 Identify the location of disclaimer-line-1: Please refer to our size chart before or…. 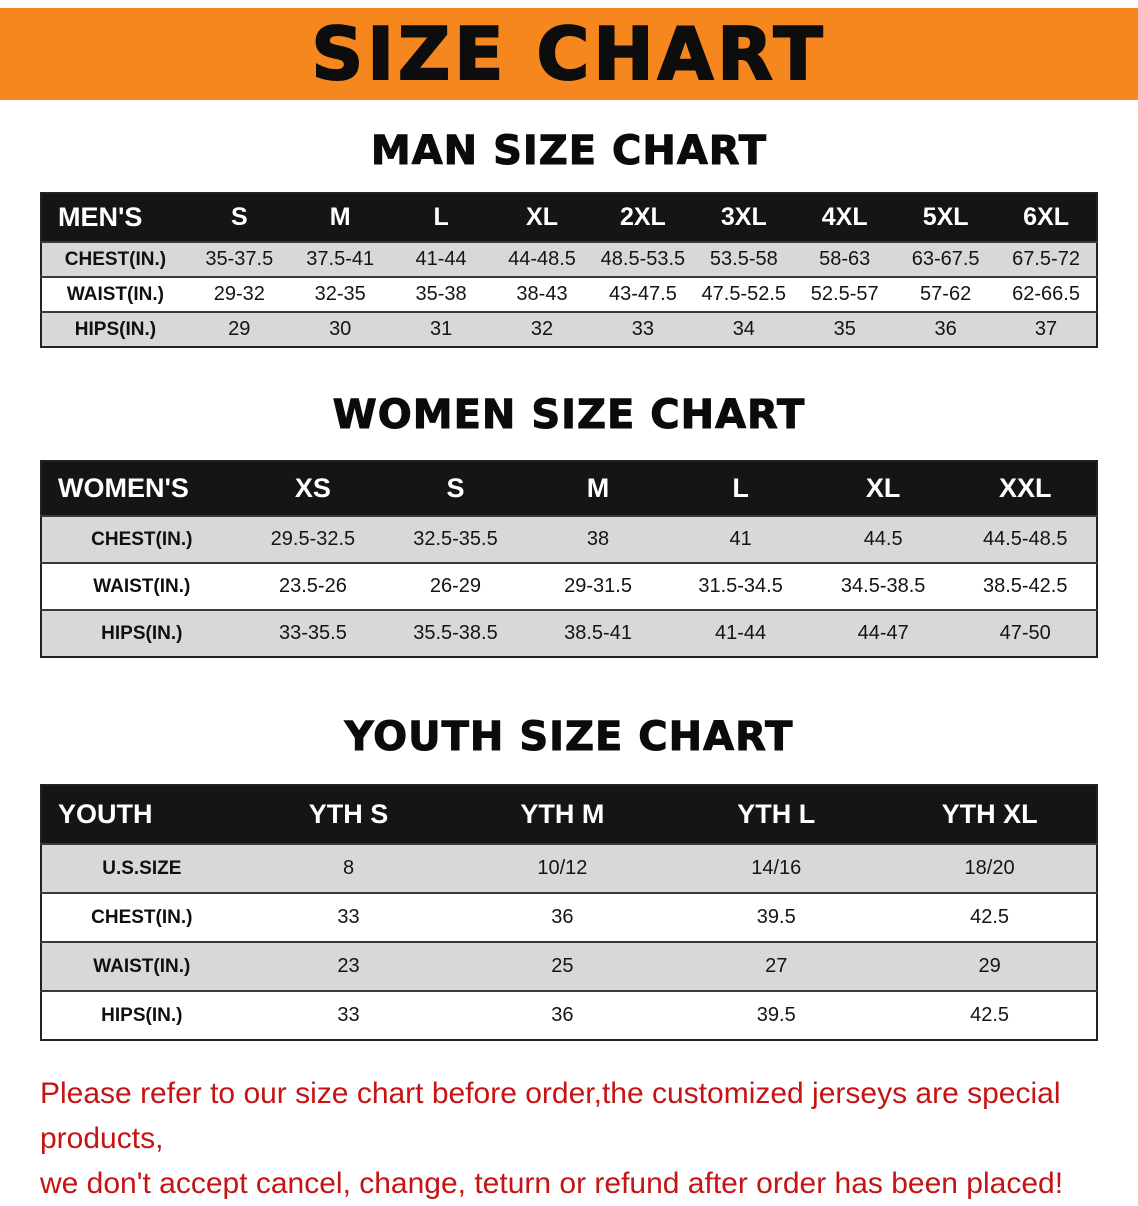
(550, 1116).